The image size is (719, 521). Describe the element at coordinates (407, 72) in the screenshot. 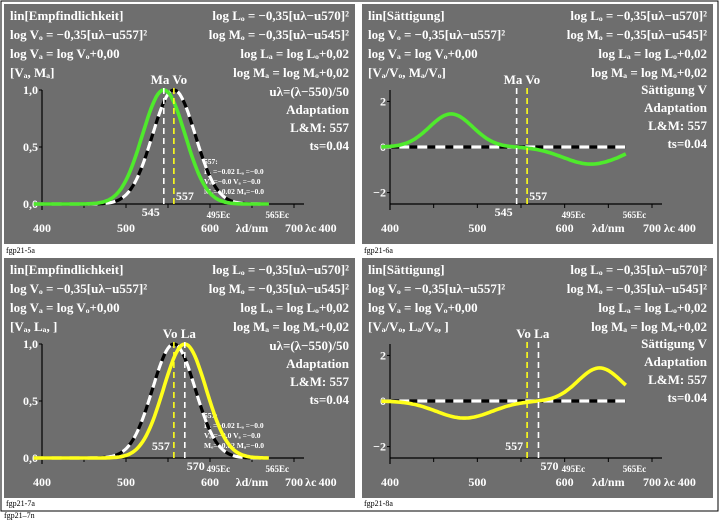

I see `header-left-line: [Vₐ/Vₒ, Mₐ/Vₒ]` at that location.